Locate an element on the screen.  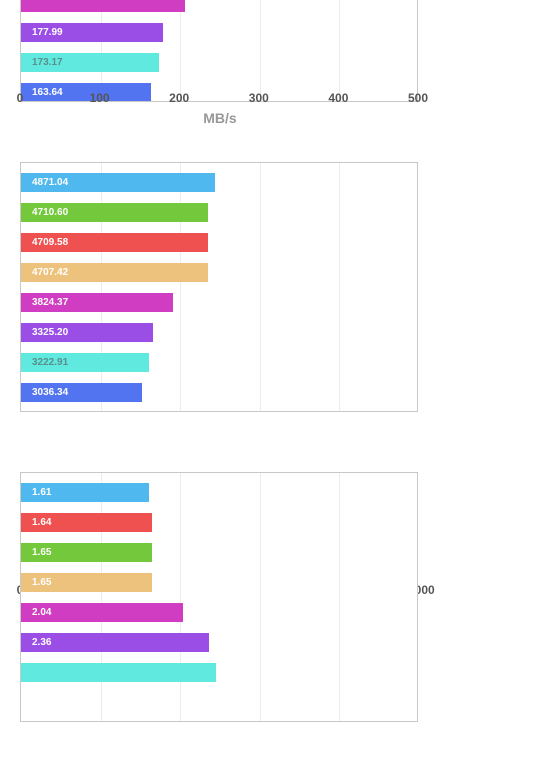
bar: 2.04 is located at coordinates (102, 612).